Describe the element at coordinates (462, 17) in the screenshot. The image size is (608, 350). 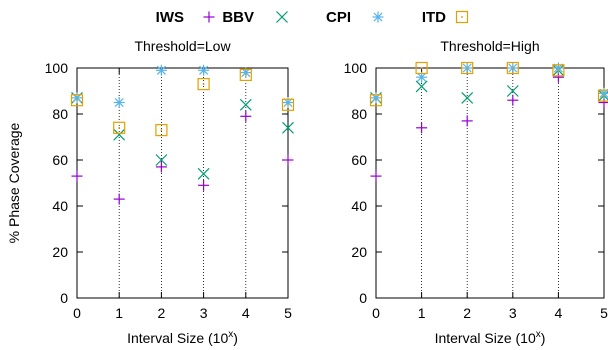
I see `legend-marker-itd` at that location.